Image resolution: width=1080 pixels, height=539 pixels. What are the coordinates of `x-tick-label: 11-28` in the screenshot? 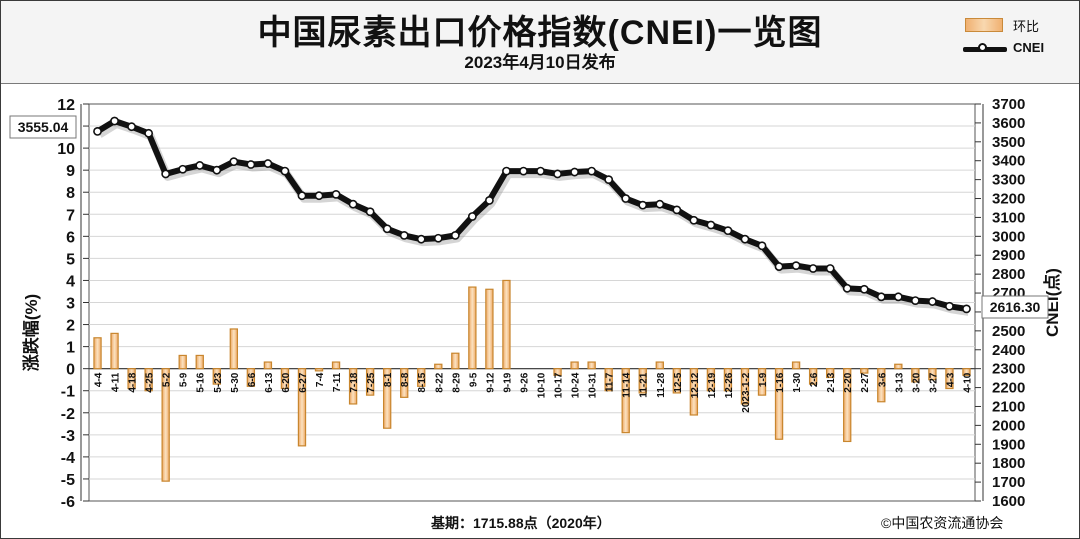 It's located at (661, 384).